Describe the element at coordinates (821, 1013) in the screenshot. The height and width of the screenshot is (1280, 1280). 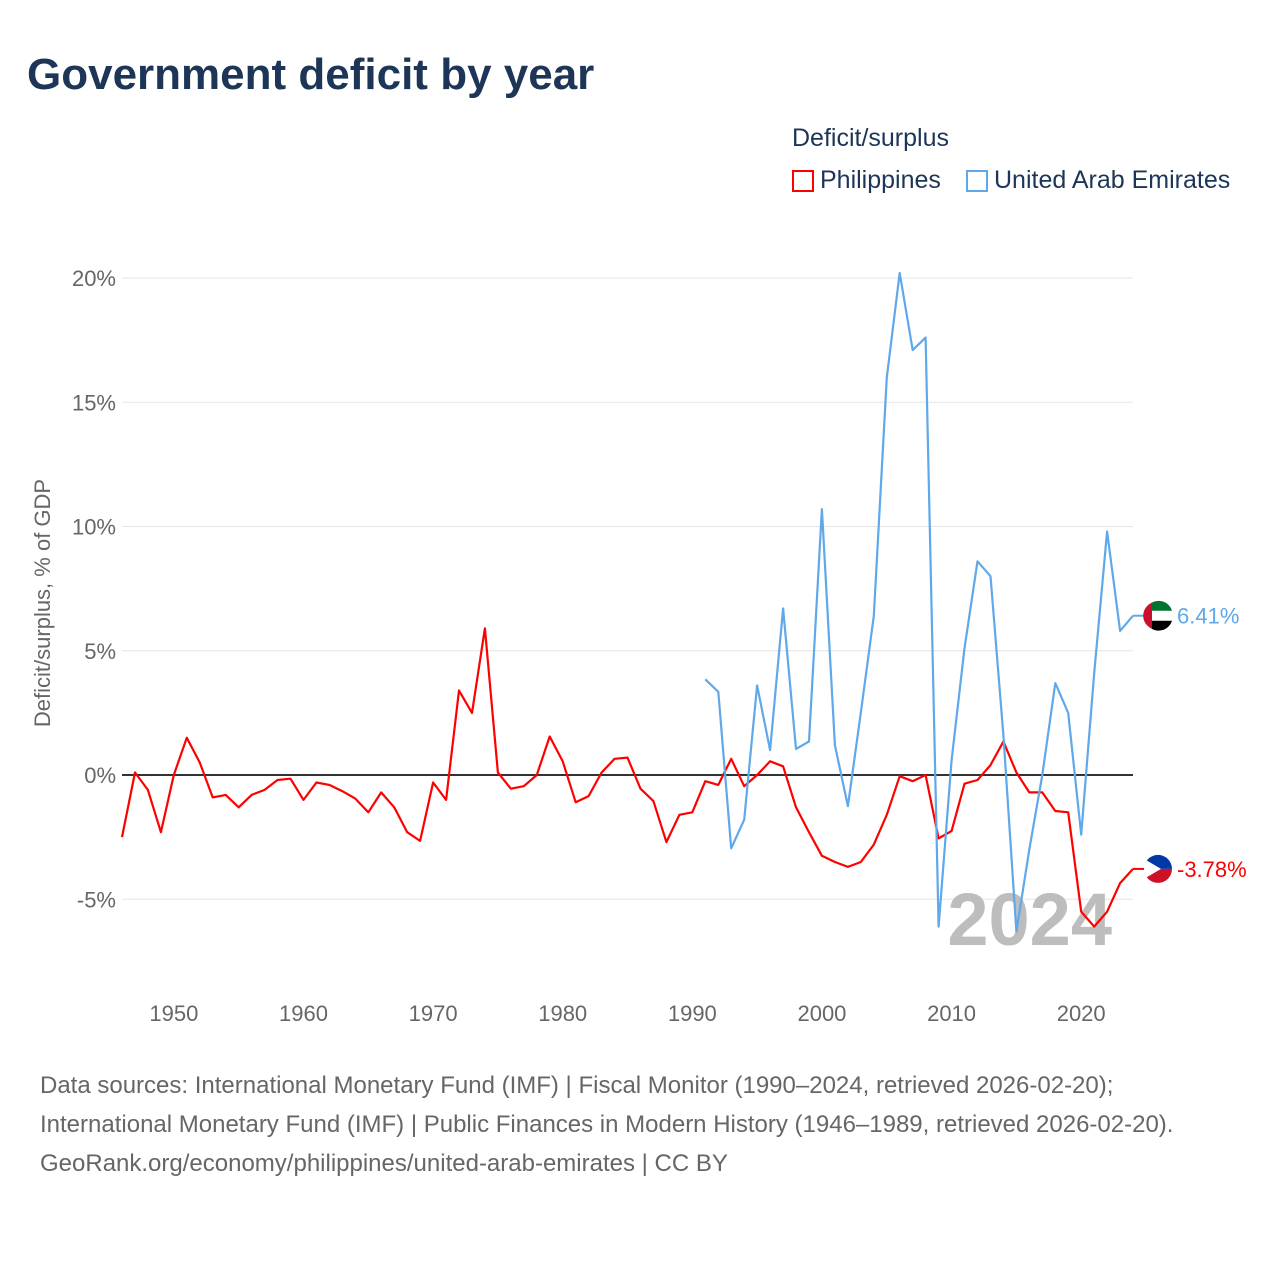
I see `x-tick-label: 2000` at that location.